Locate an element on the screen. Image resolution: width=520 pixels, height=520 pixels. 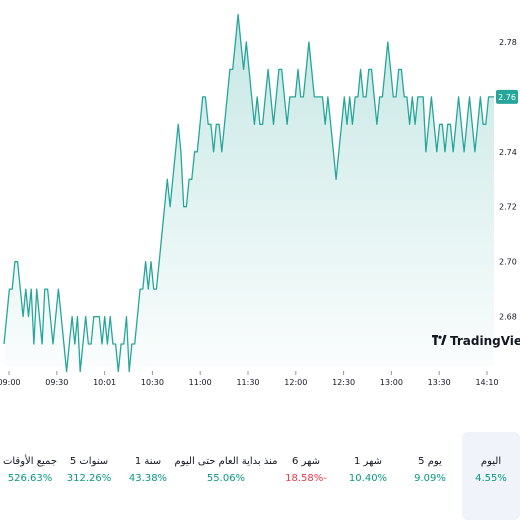
x-tick-label: 14:10 is located at coordinates (486, 382).